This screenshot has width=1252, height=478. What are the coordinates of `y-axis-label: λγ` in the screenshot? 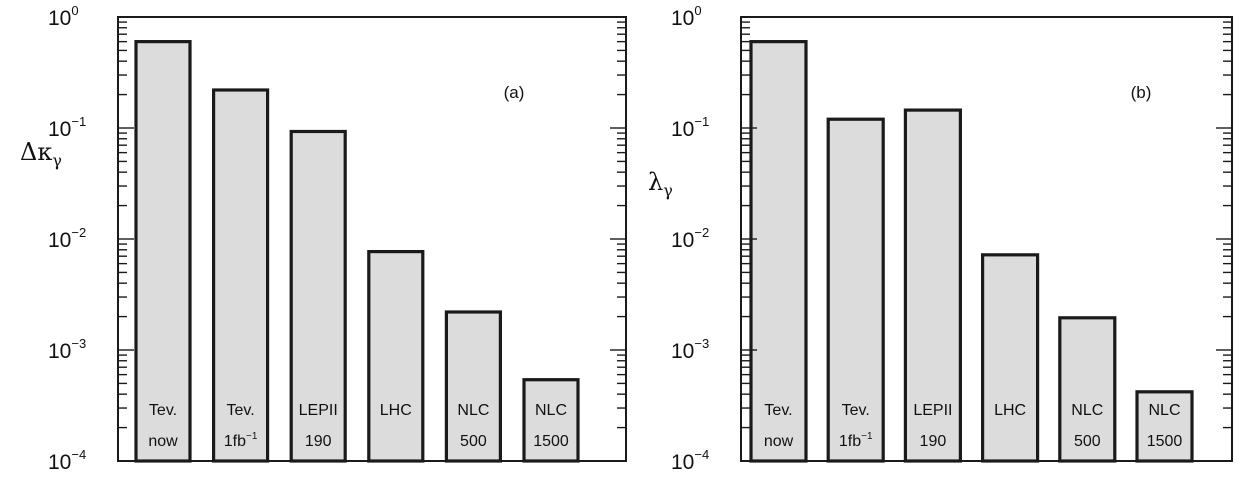 It's located at (660, 184).